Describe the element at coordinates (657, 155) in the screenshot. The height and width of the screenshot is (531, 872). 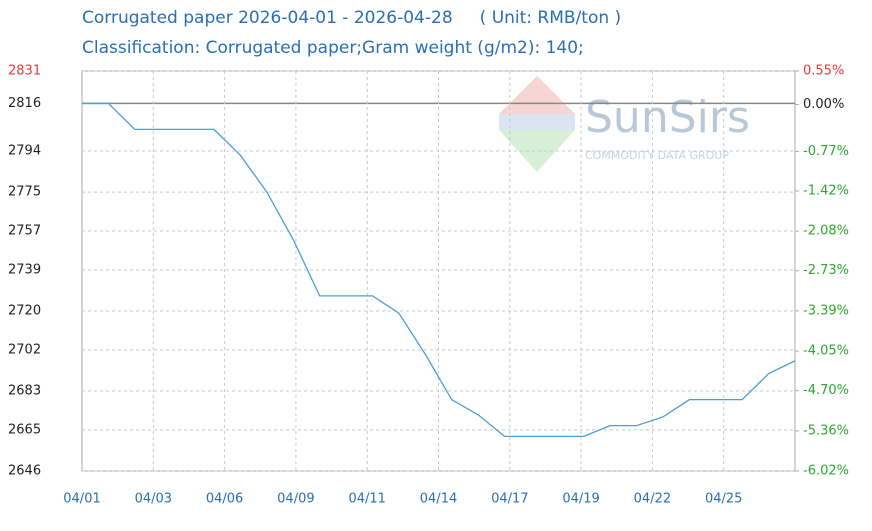
I see `watermark-sub: COMMODITY DATA GROUP` at that location.